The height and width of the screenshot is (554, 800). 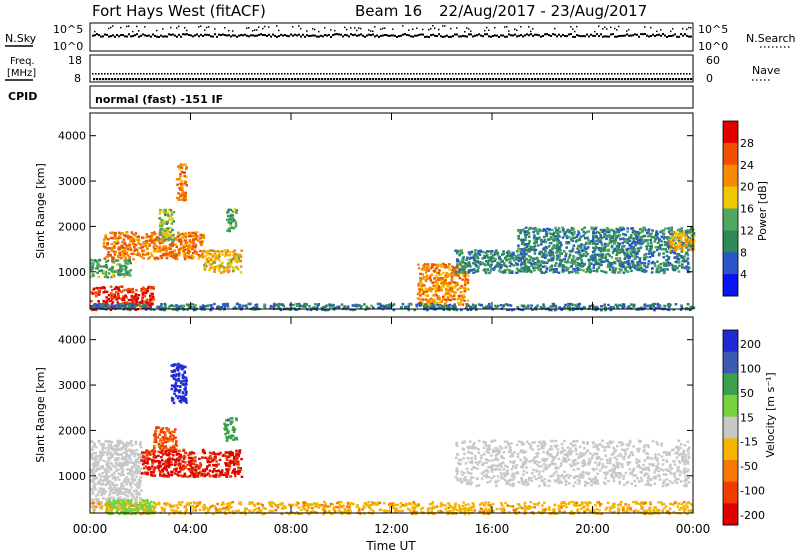 I want to click on nave-tick-low: 0, so click(x=709, y=78).